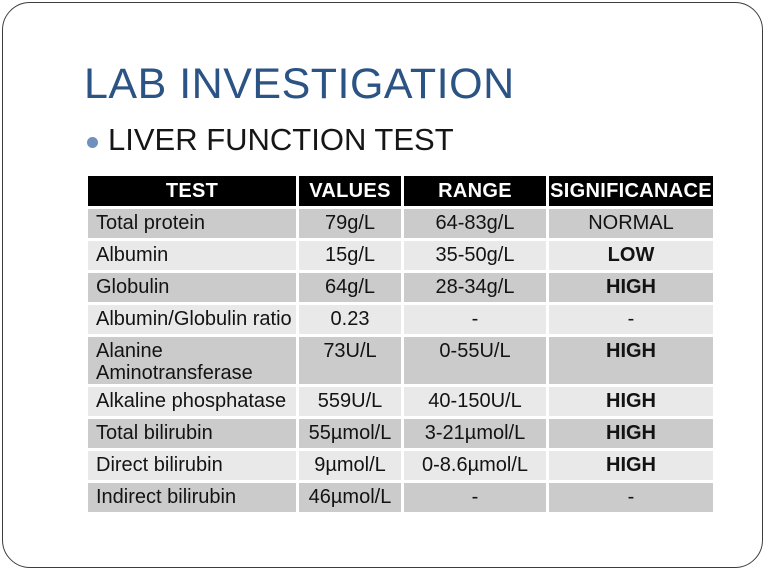  I want to click on cell-value: 9µmol/L, so click(350, 465).